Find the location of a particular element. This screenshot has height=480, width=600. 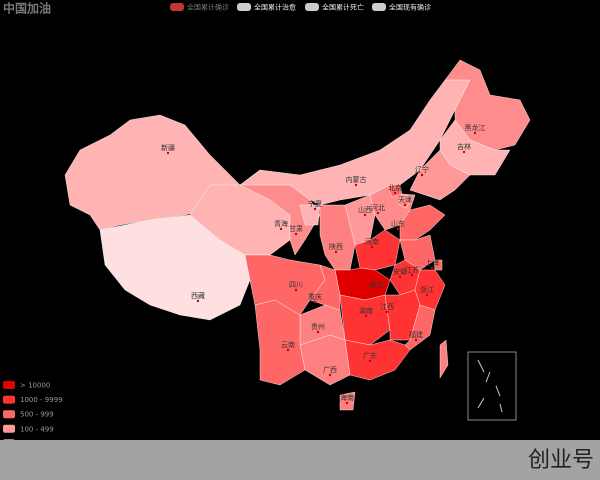

piece-label: 500 - 999 is located at coordinates (37, 415).